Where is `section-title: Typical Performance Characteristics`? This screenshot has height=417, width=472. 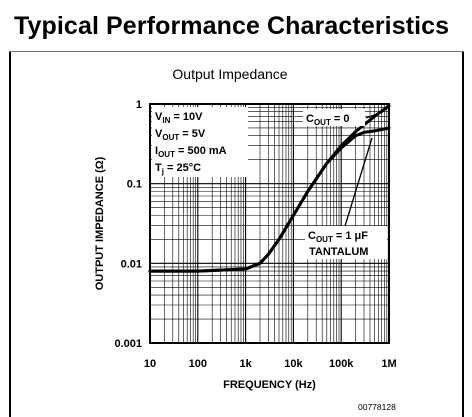 section-title: Typical Performance Characteristics is located at coordinates (232, 26).